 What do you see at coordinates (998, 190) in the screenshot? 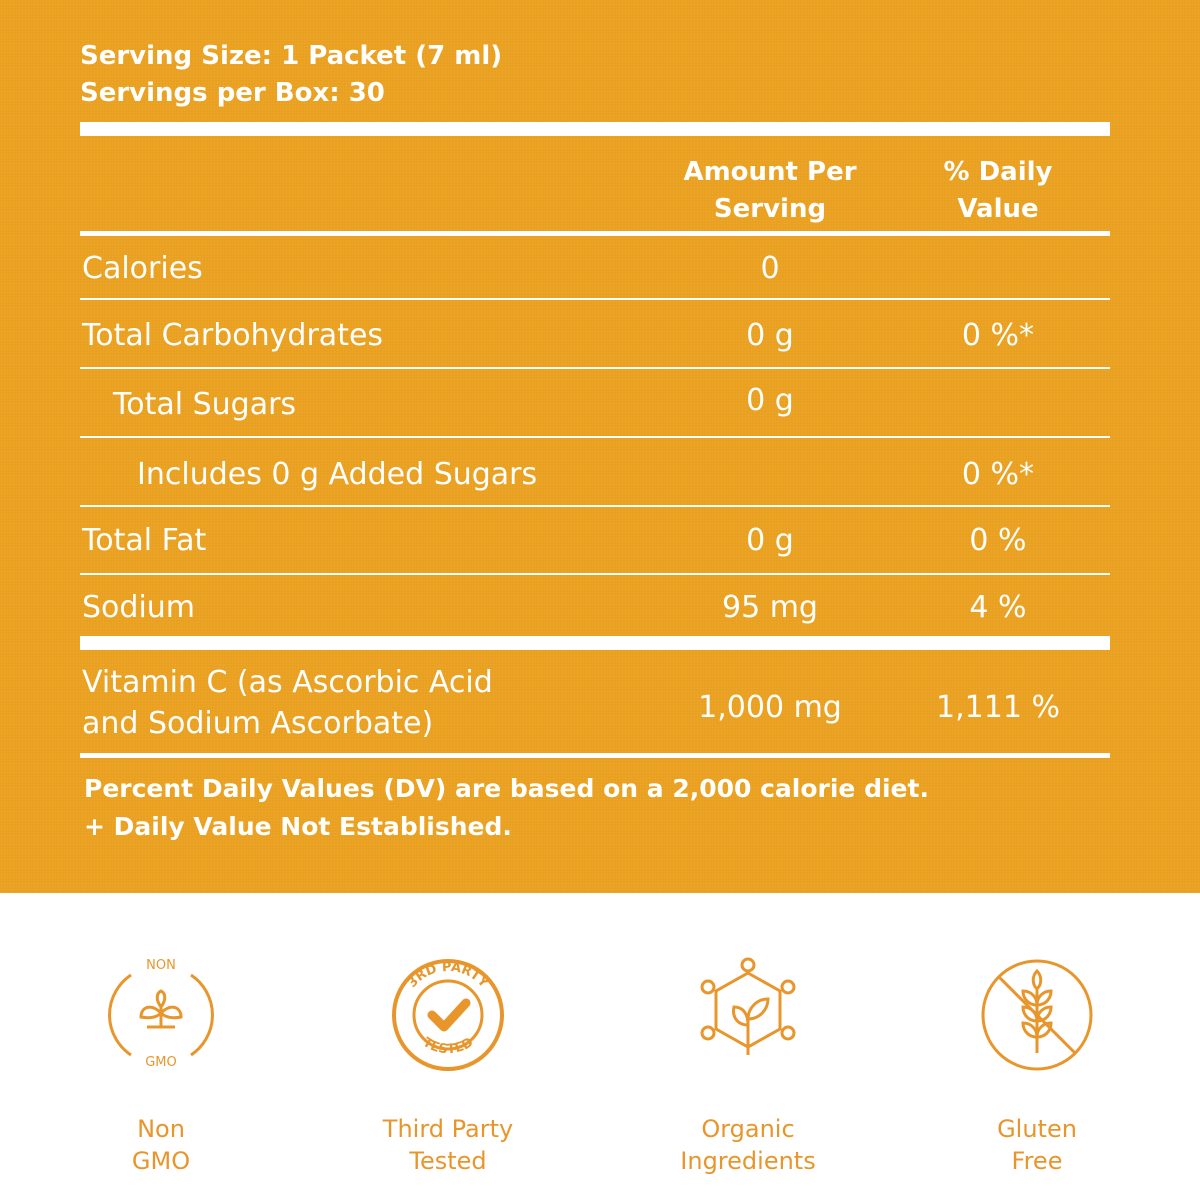
I see `daily-value-header: % Daily Value` at bounding box center [998, 190].